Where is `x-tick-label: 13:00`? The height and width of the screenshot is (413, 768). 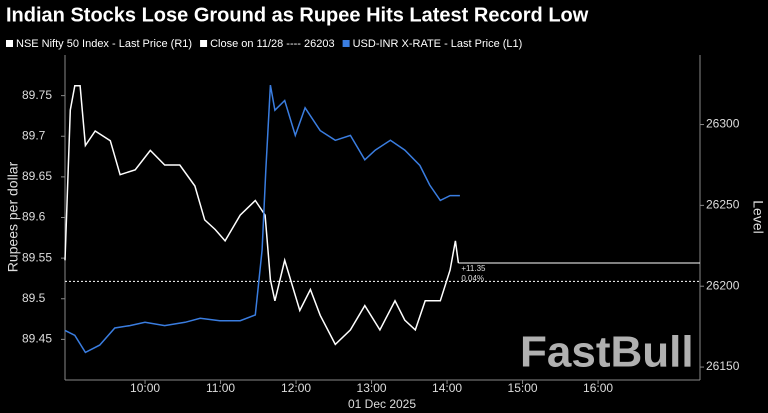
x-tick-label: 13:00 is located at coordinates (372, 388).